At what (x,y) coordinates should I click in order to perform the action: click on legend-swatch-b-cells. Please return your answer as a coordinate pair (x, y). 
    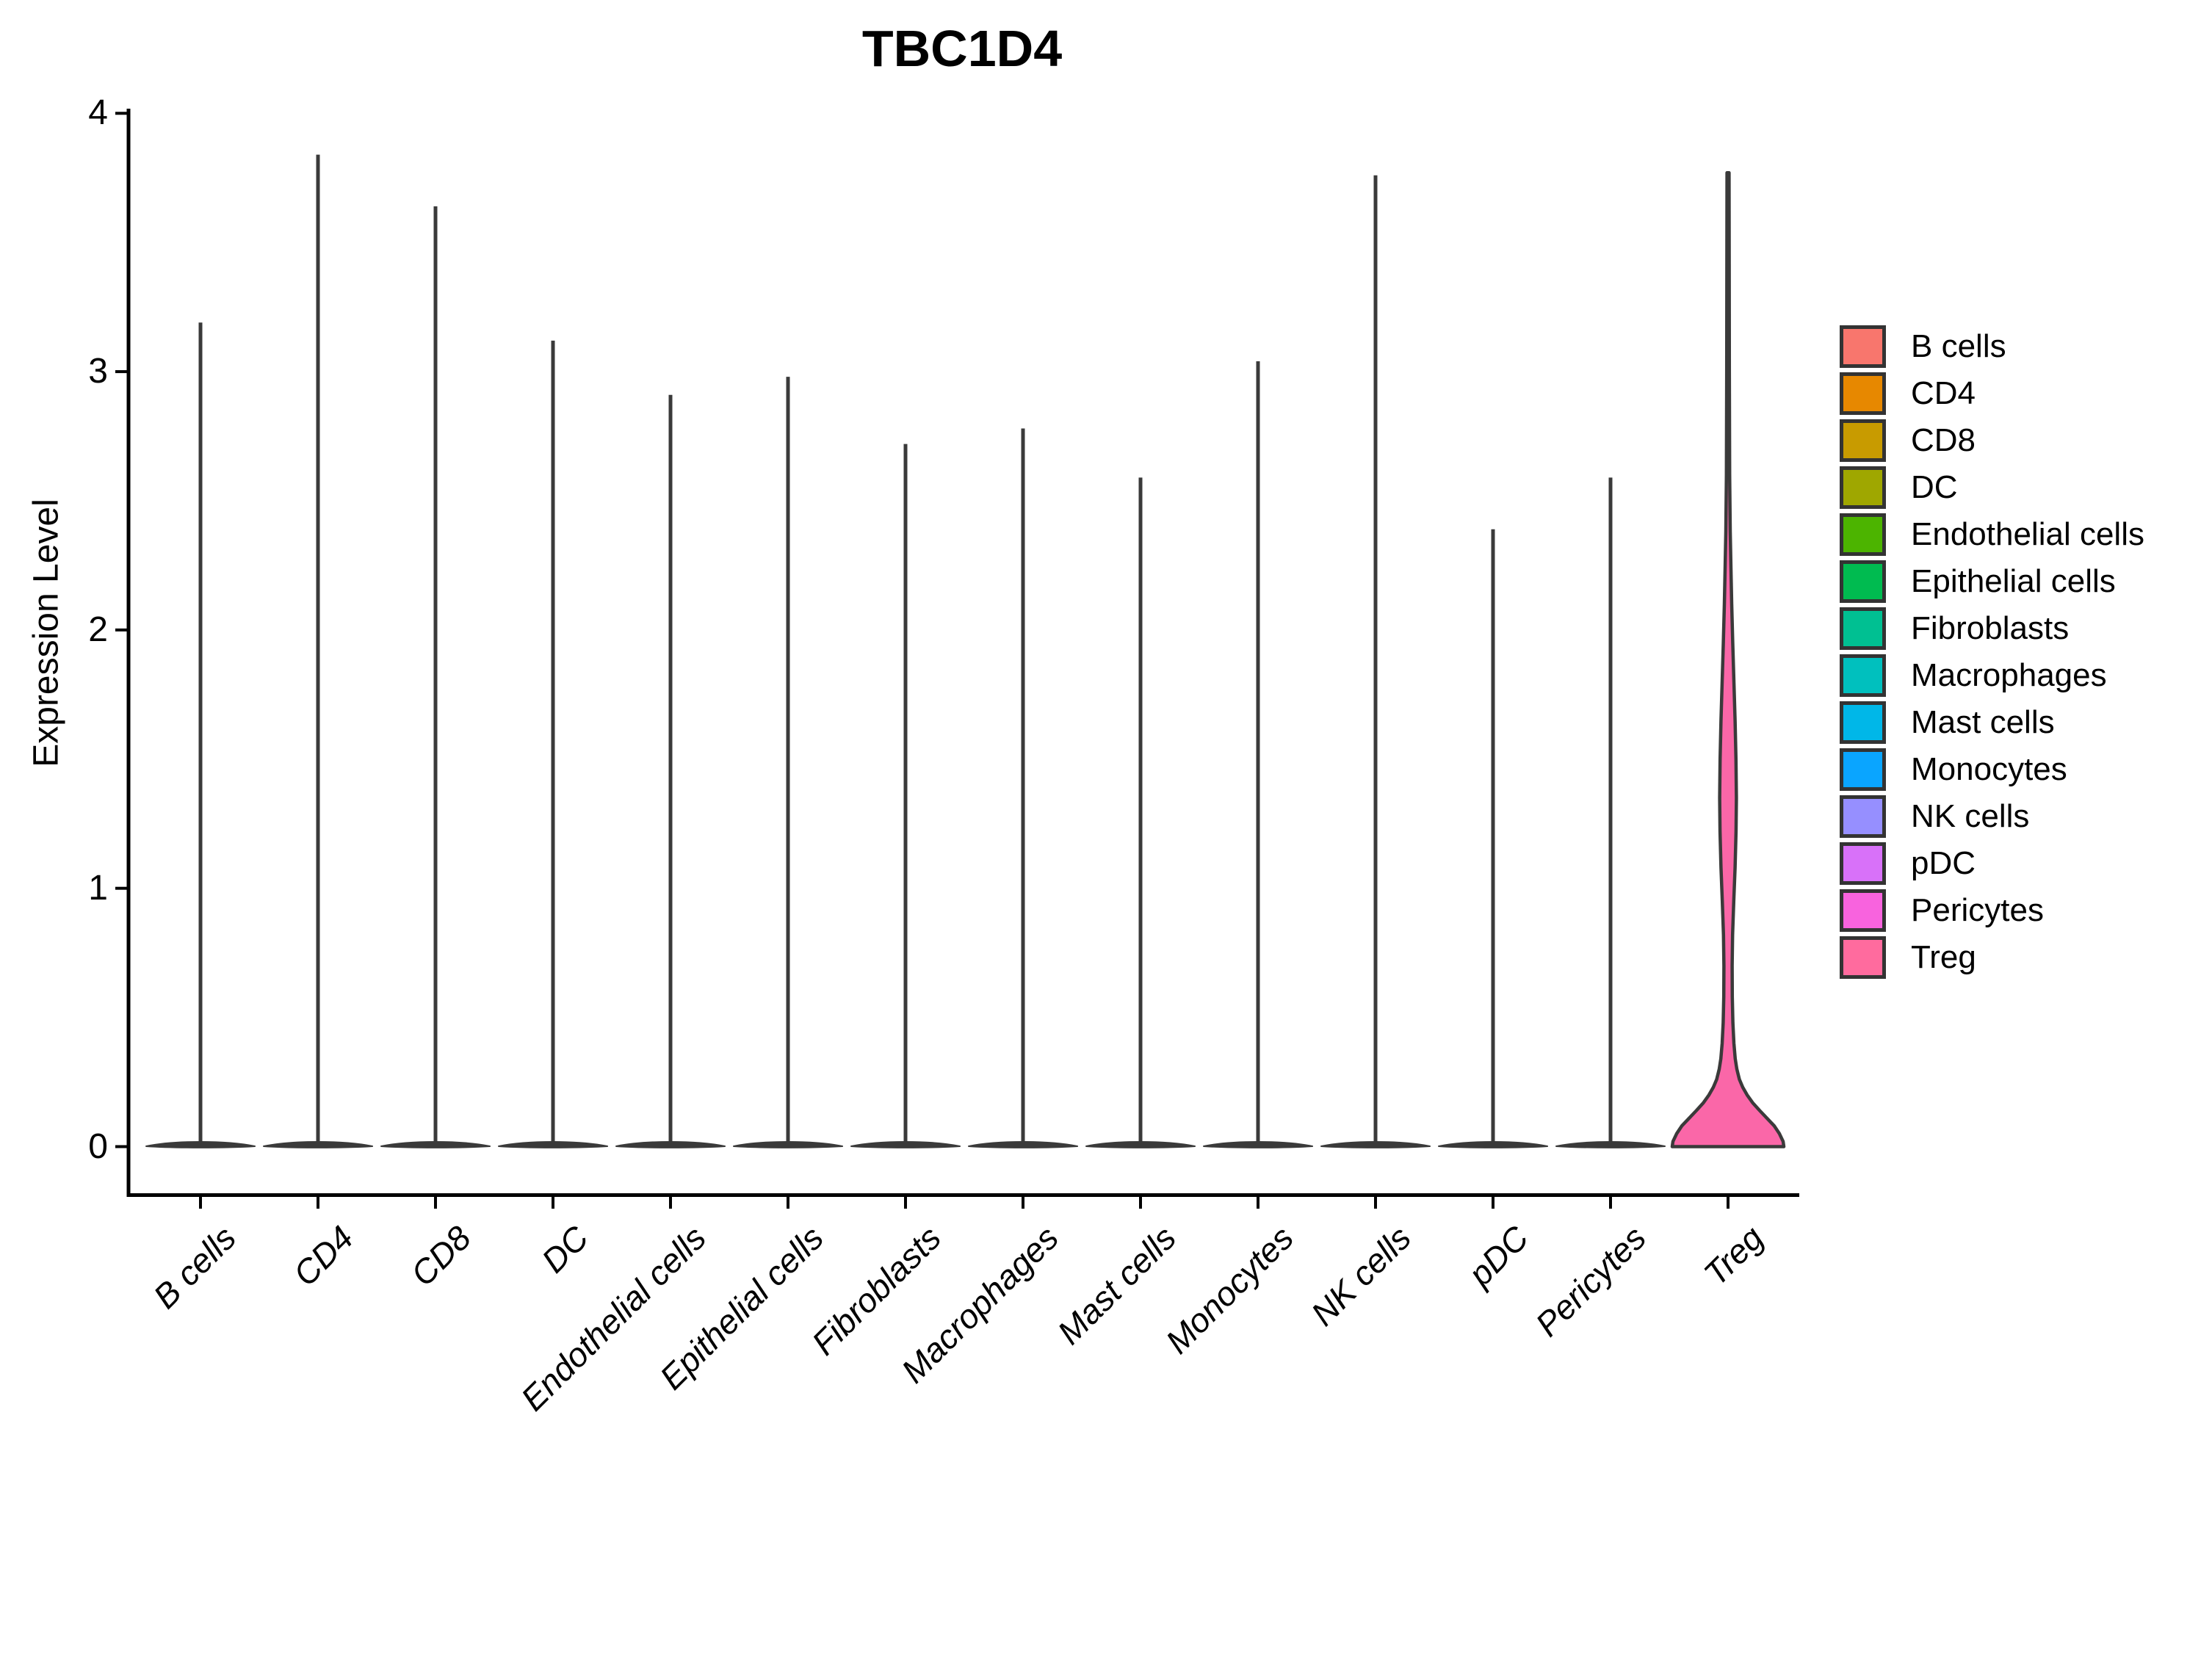
    Looking at the image, I should click on (1863, 347).